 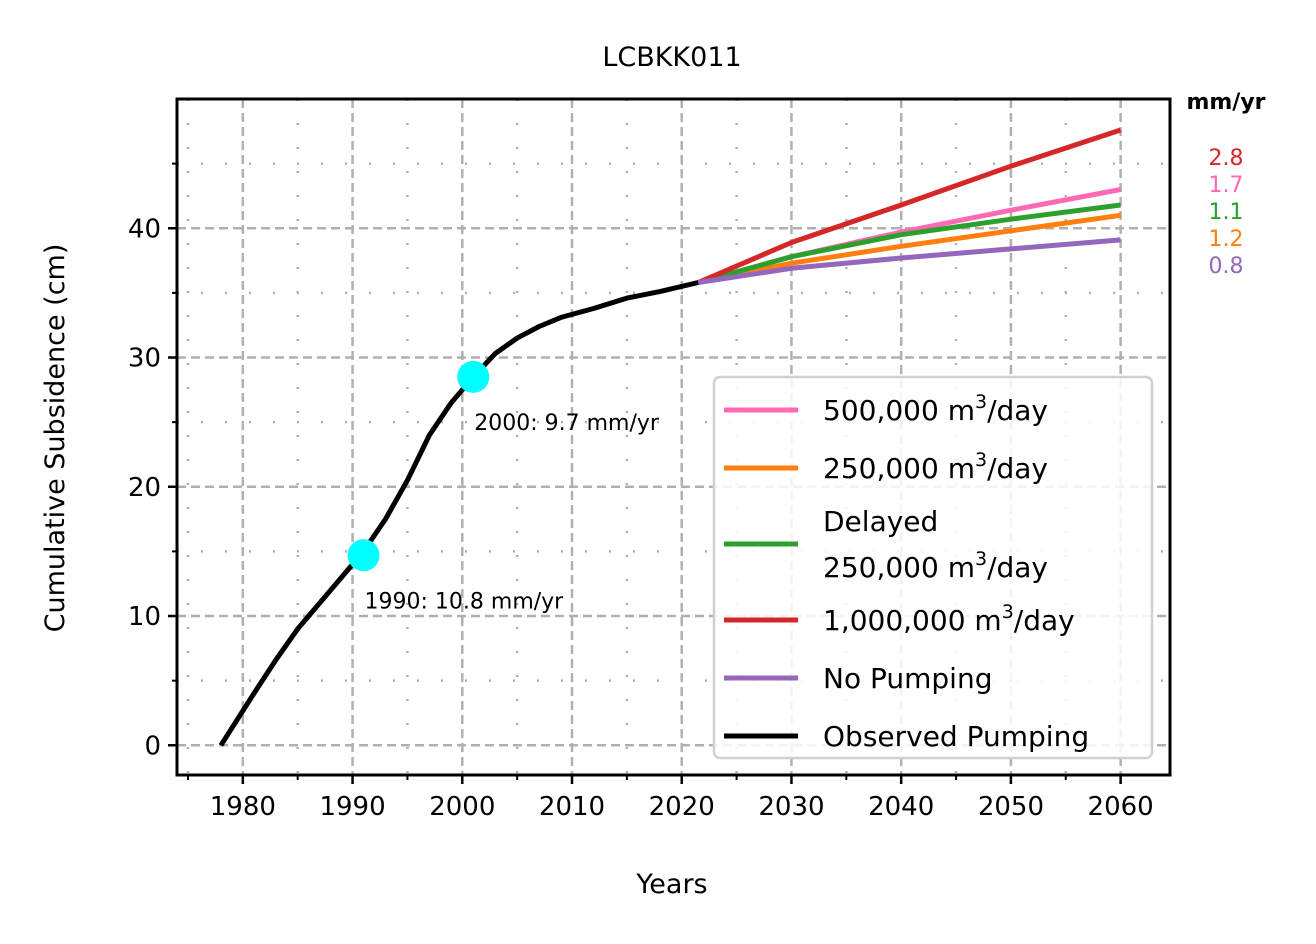 I want to click on legend-label: No Pumping, so click(x=907, y=678).